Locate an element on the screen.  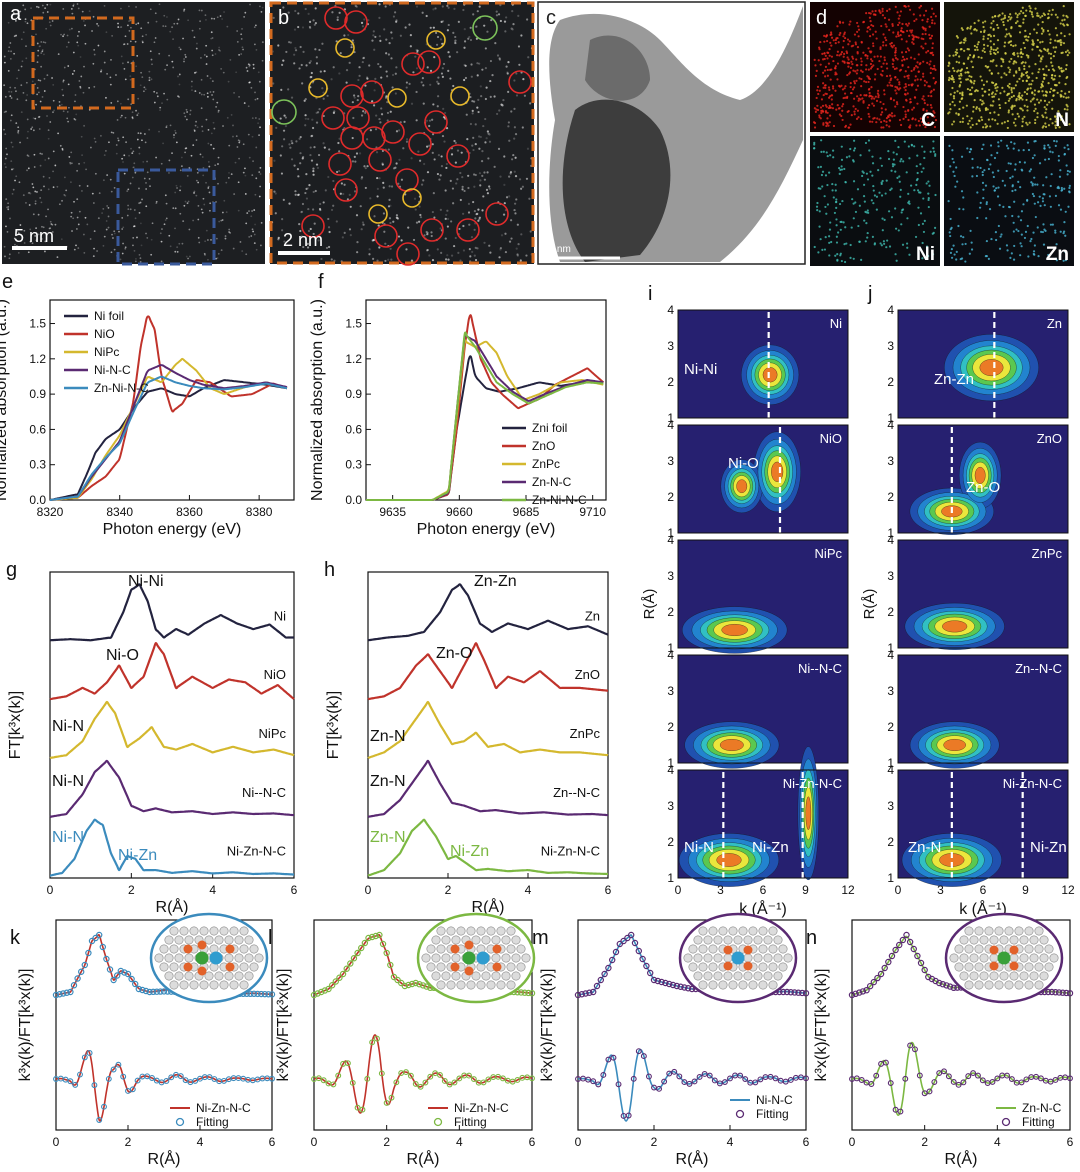
x-tick-label: 6 is located at coordinates (608, 890).